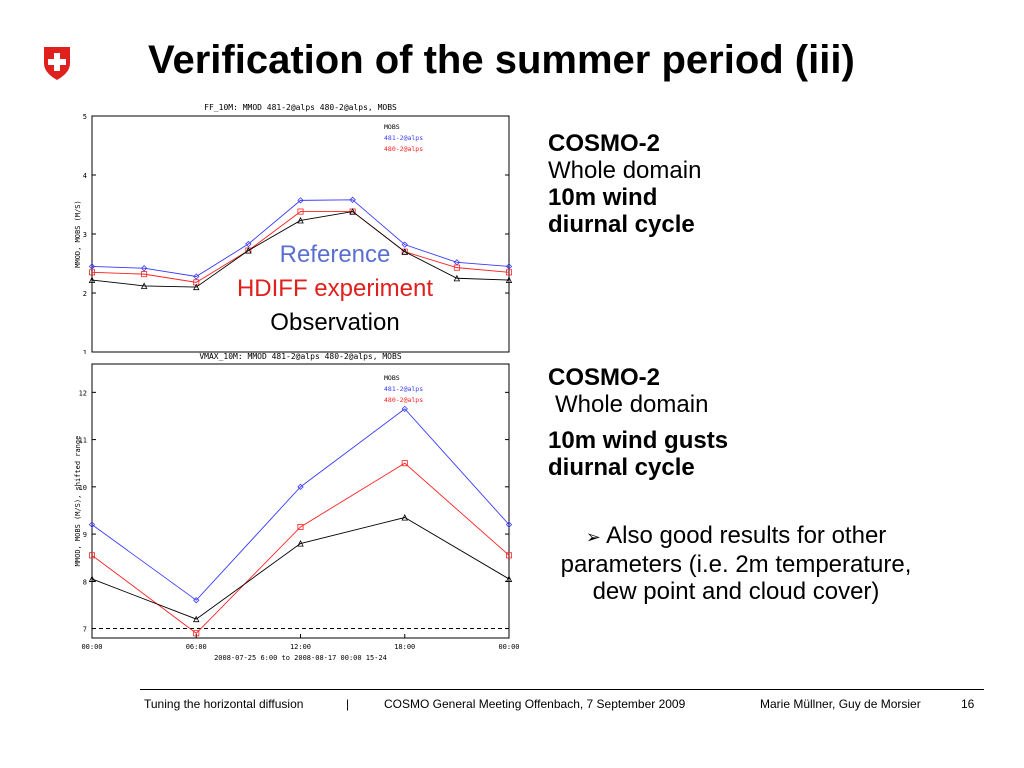 Image resolution: width=1024 pixels, height=768 pixels. I want to click on block1-domain: Whole domain, so click(625, 170).